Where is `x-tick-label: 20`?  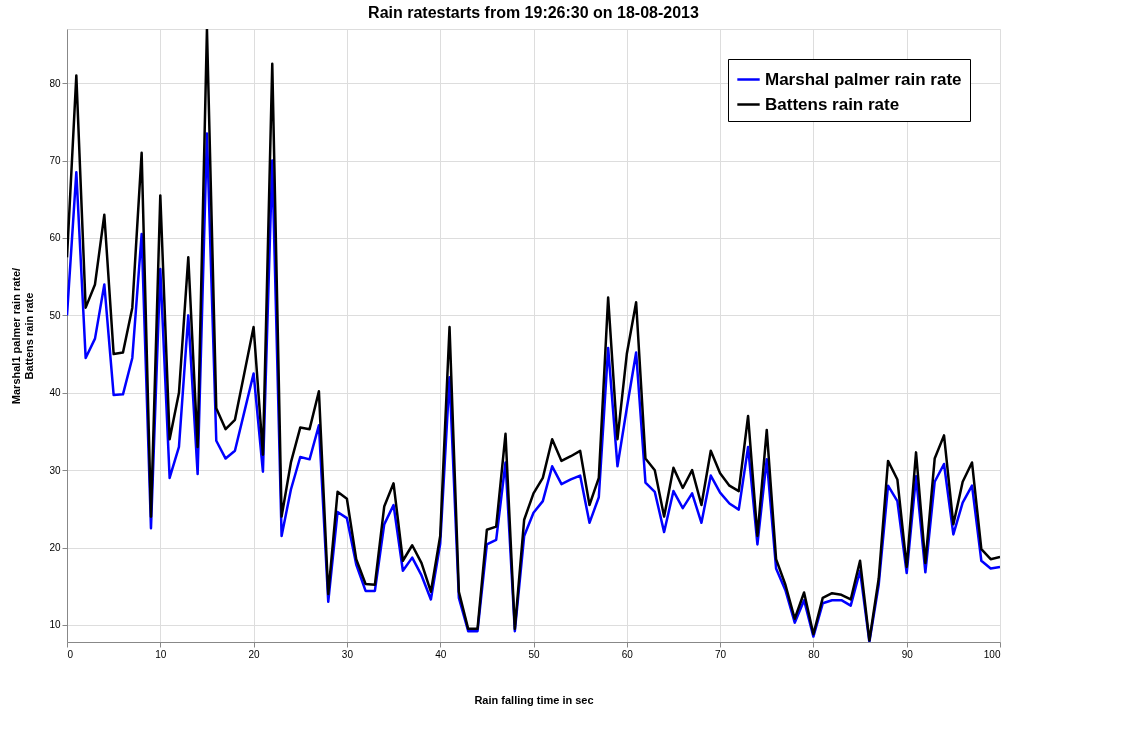 x-tick-label: 20 is located at coordinates (254, 654).